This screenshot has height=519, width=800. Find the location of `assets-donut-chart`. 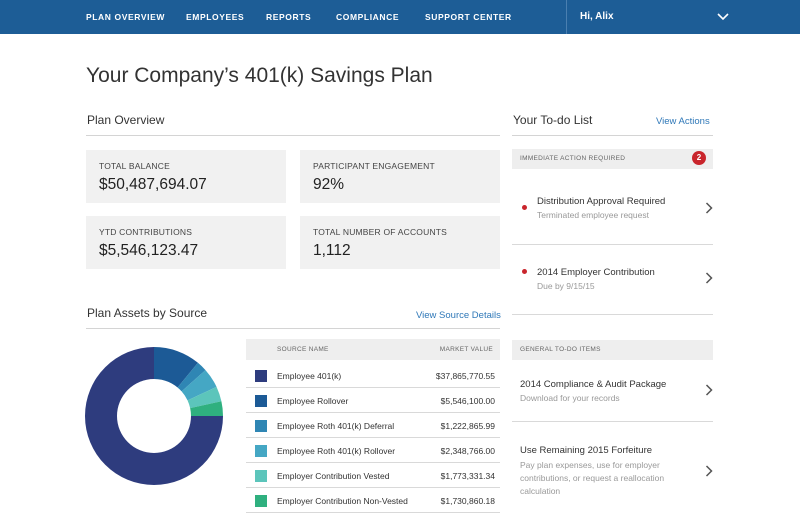

assets-donut-chart is located at coordinates (154, 416).